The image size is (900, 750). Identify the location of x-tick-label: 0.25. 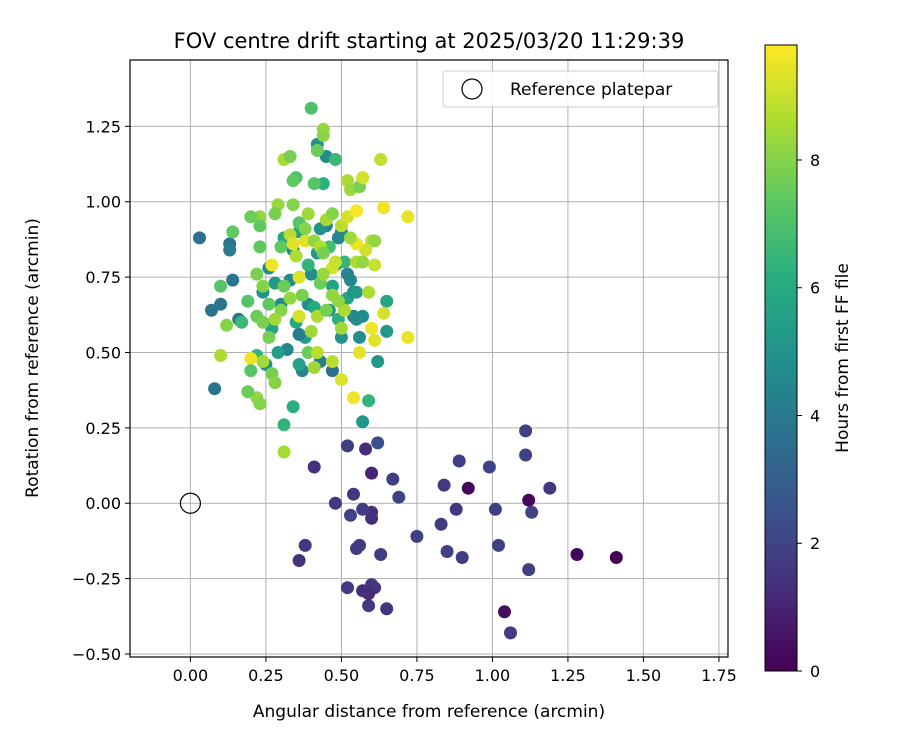
(266, 675).